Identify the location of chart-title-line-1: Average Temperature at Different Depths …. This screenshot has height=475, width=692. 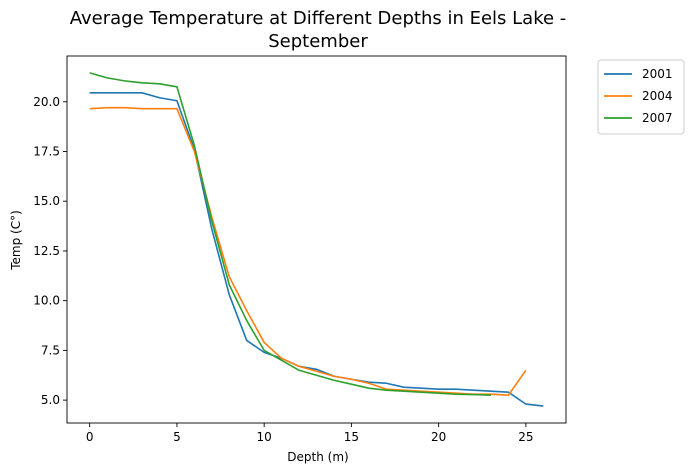
(318, 18).